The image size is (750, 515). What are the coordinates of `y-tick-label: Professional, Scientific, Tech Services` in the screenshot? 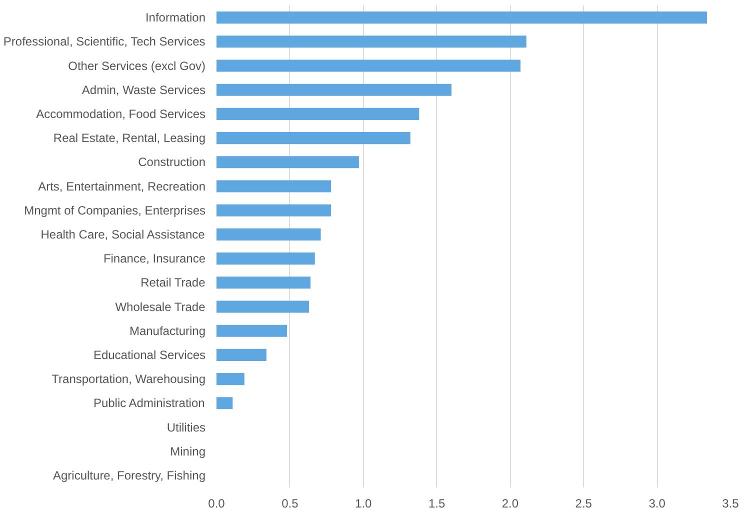 It's located at (104, 41).